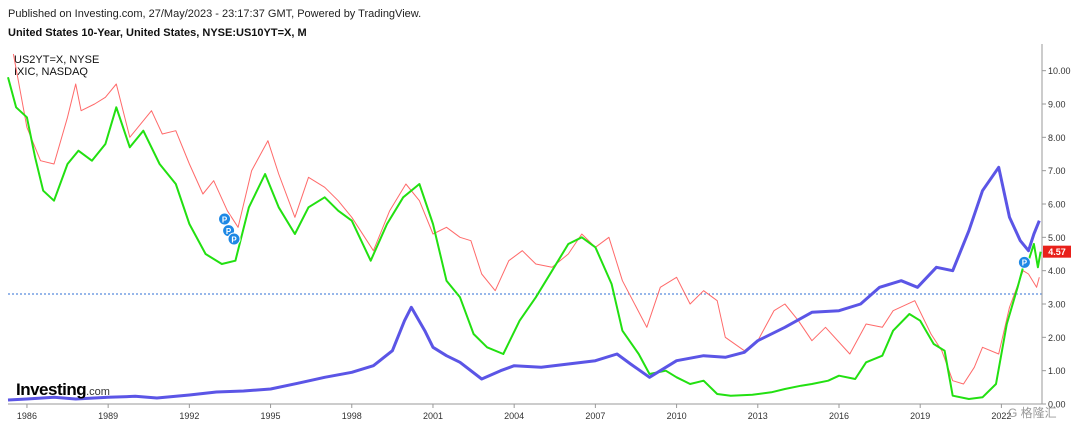  Describe the element at coordinates (1057, 405) in the screenshot. I see `y-tick-label: 0.00` at that location.